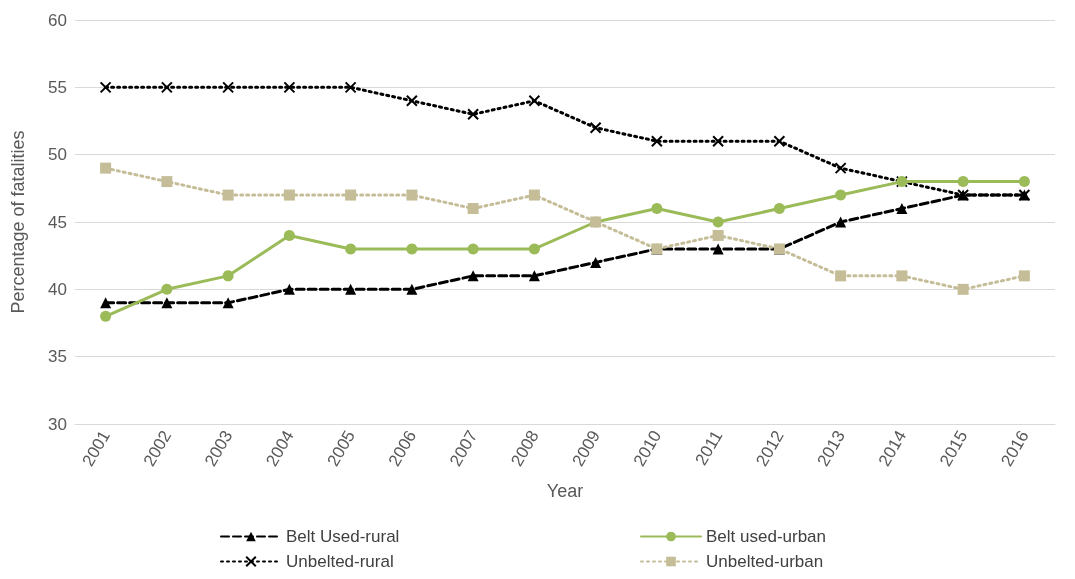 The height and width of the screenshot is (579, 1075). I want to click on y-tick-label: 55, so click(57, 87).